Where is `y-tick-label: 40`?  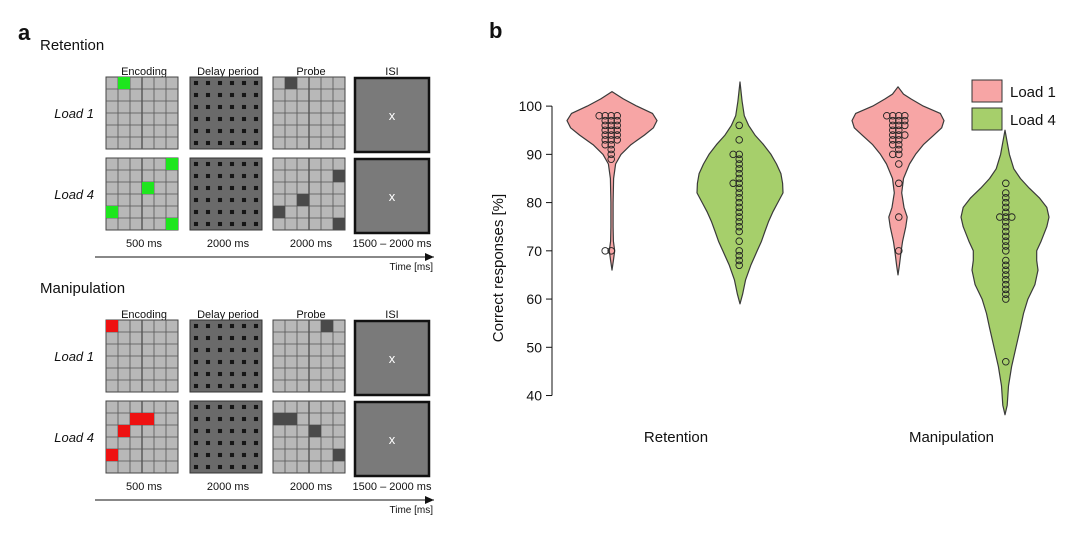
y-tick-label: 40 is located at coordinates (534, 396).